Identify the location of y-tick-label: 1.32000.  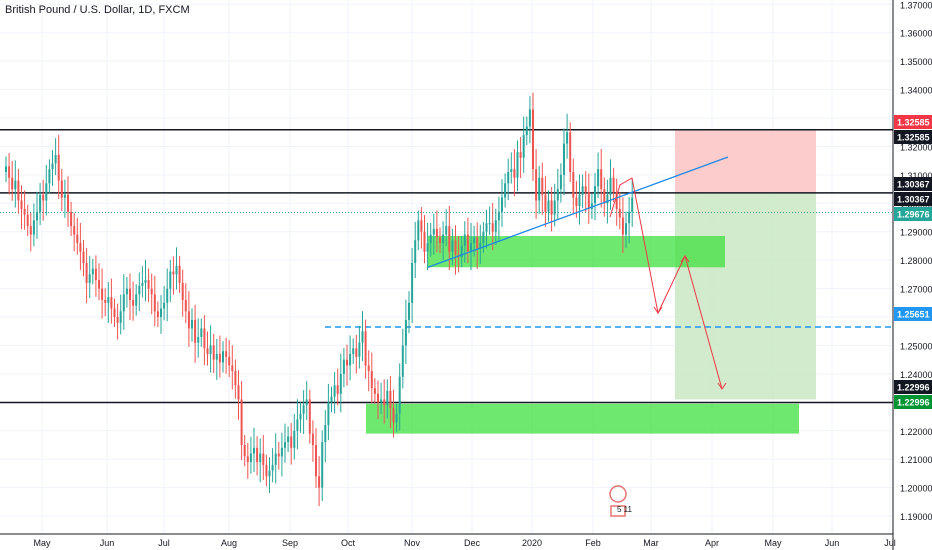
(916, 147).